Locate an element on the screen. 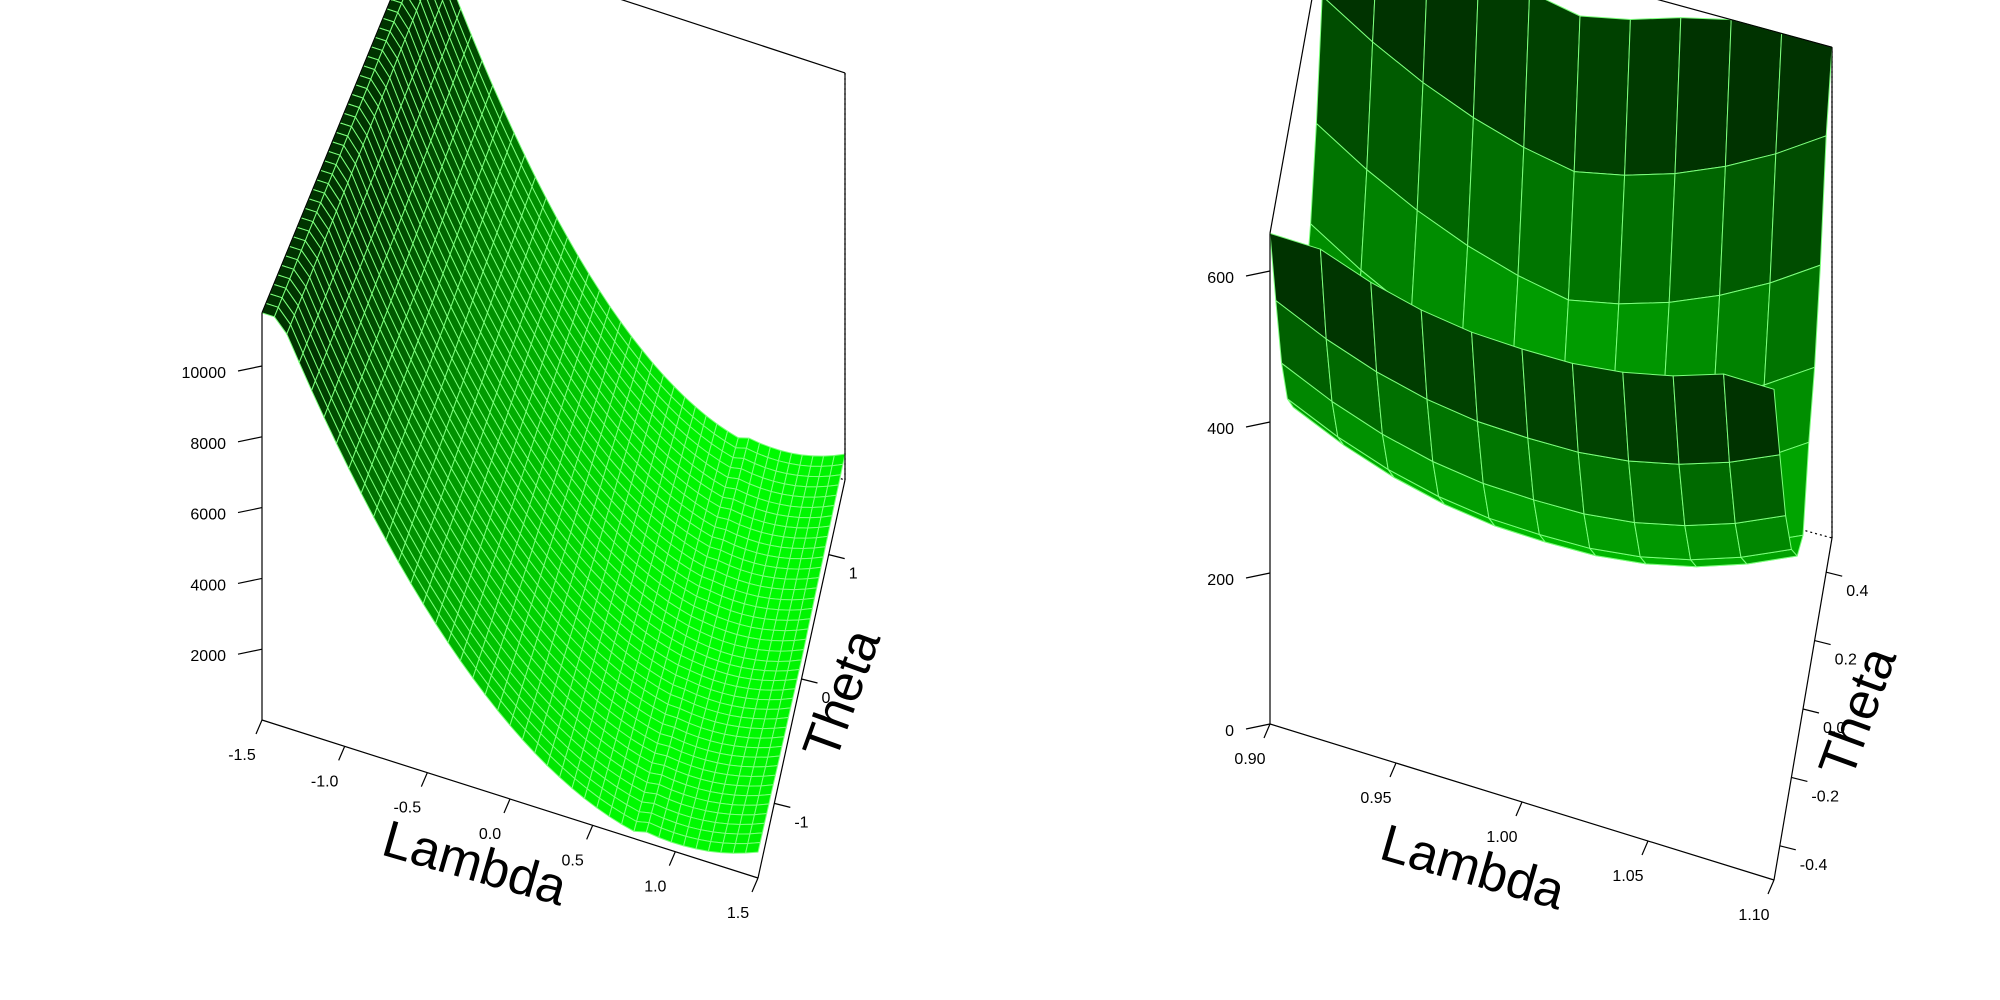 This screenshot has width=2000, height=1000. x-tick-label: 0.95 is located at coordinates (1375, 798).